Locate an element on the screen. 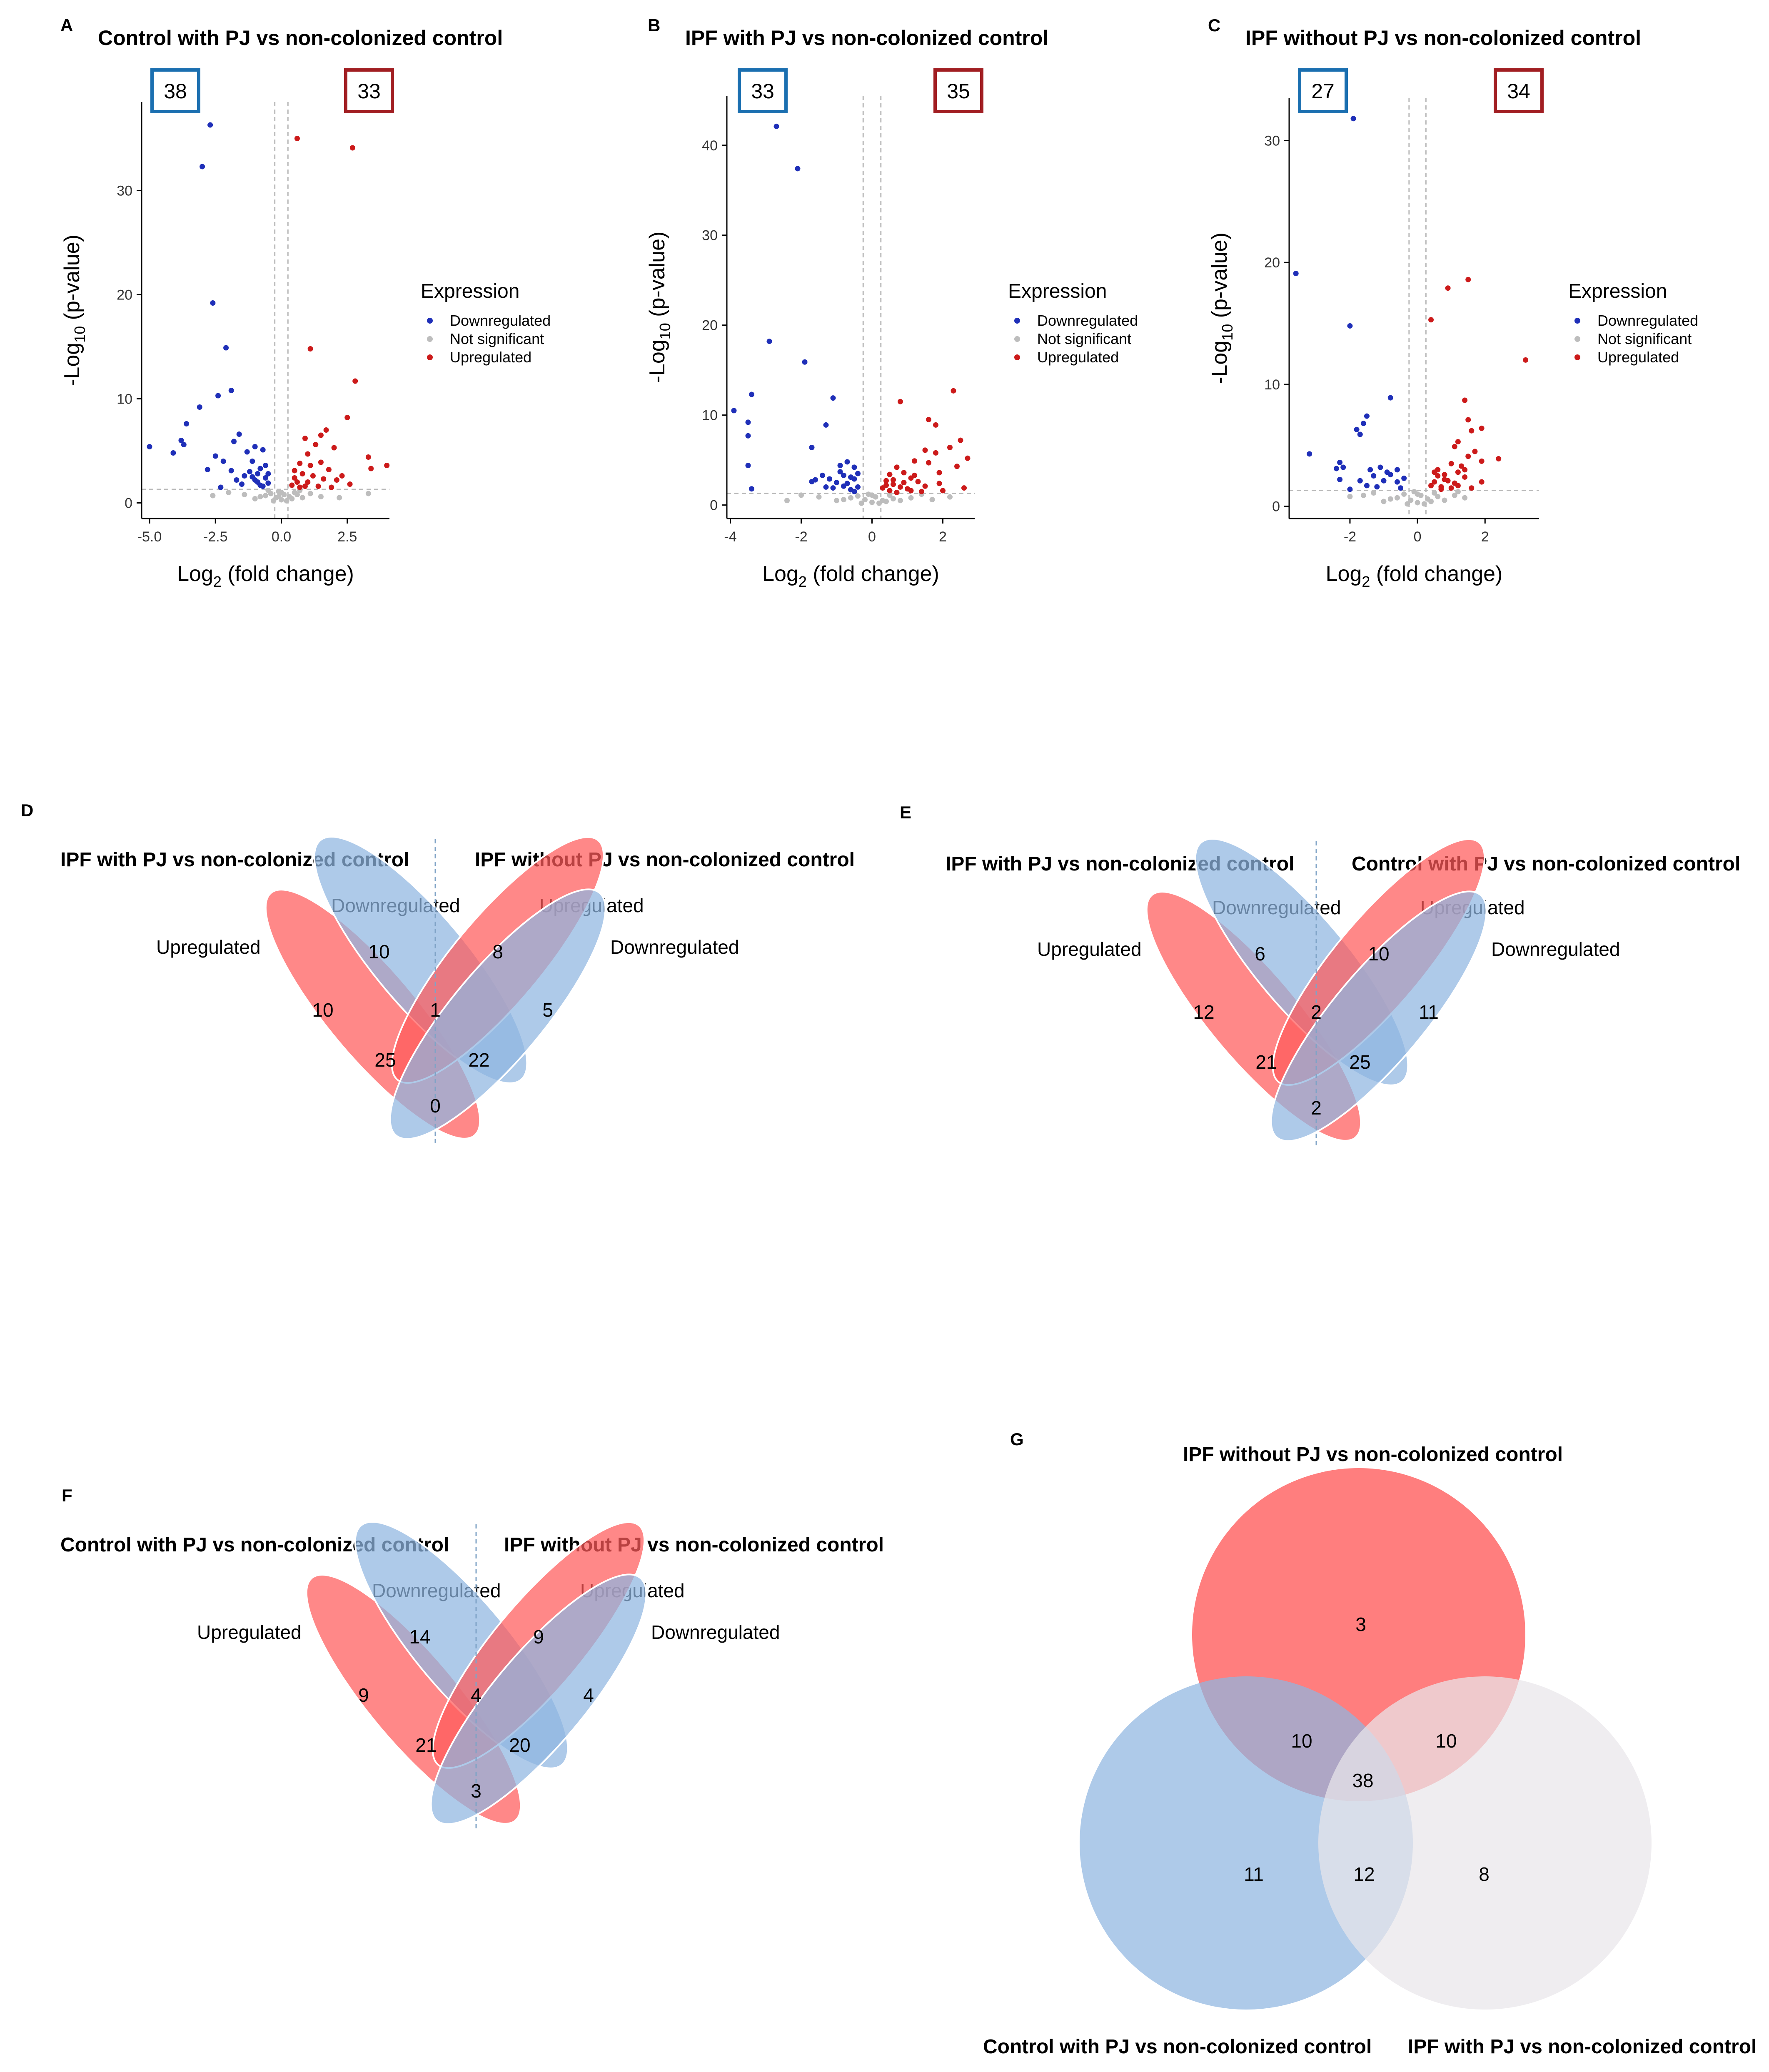 This screenshot has width=1769, height=2072. venn-right-title: IPF without PJ vs non-colonized control is located at coordinates (694, 1545).